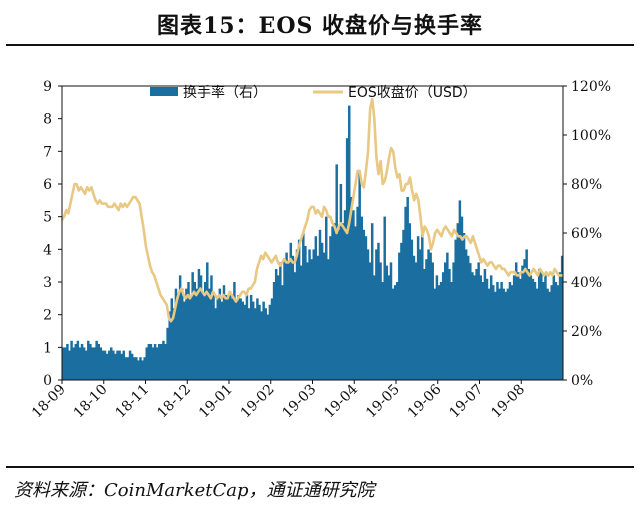  What do you see at coordinates (91, 402) in the screenshot?
I see `x-tick-label: 18-10` at bounding box center [91, 402].